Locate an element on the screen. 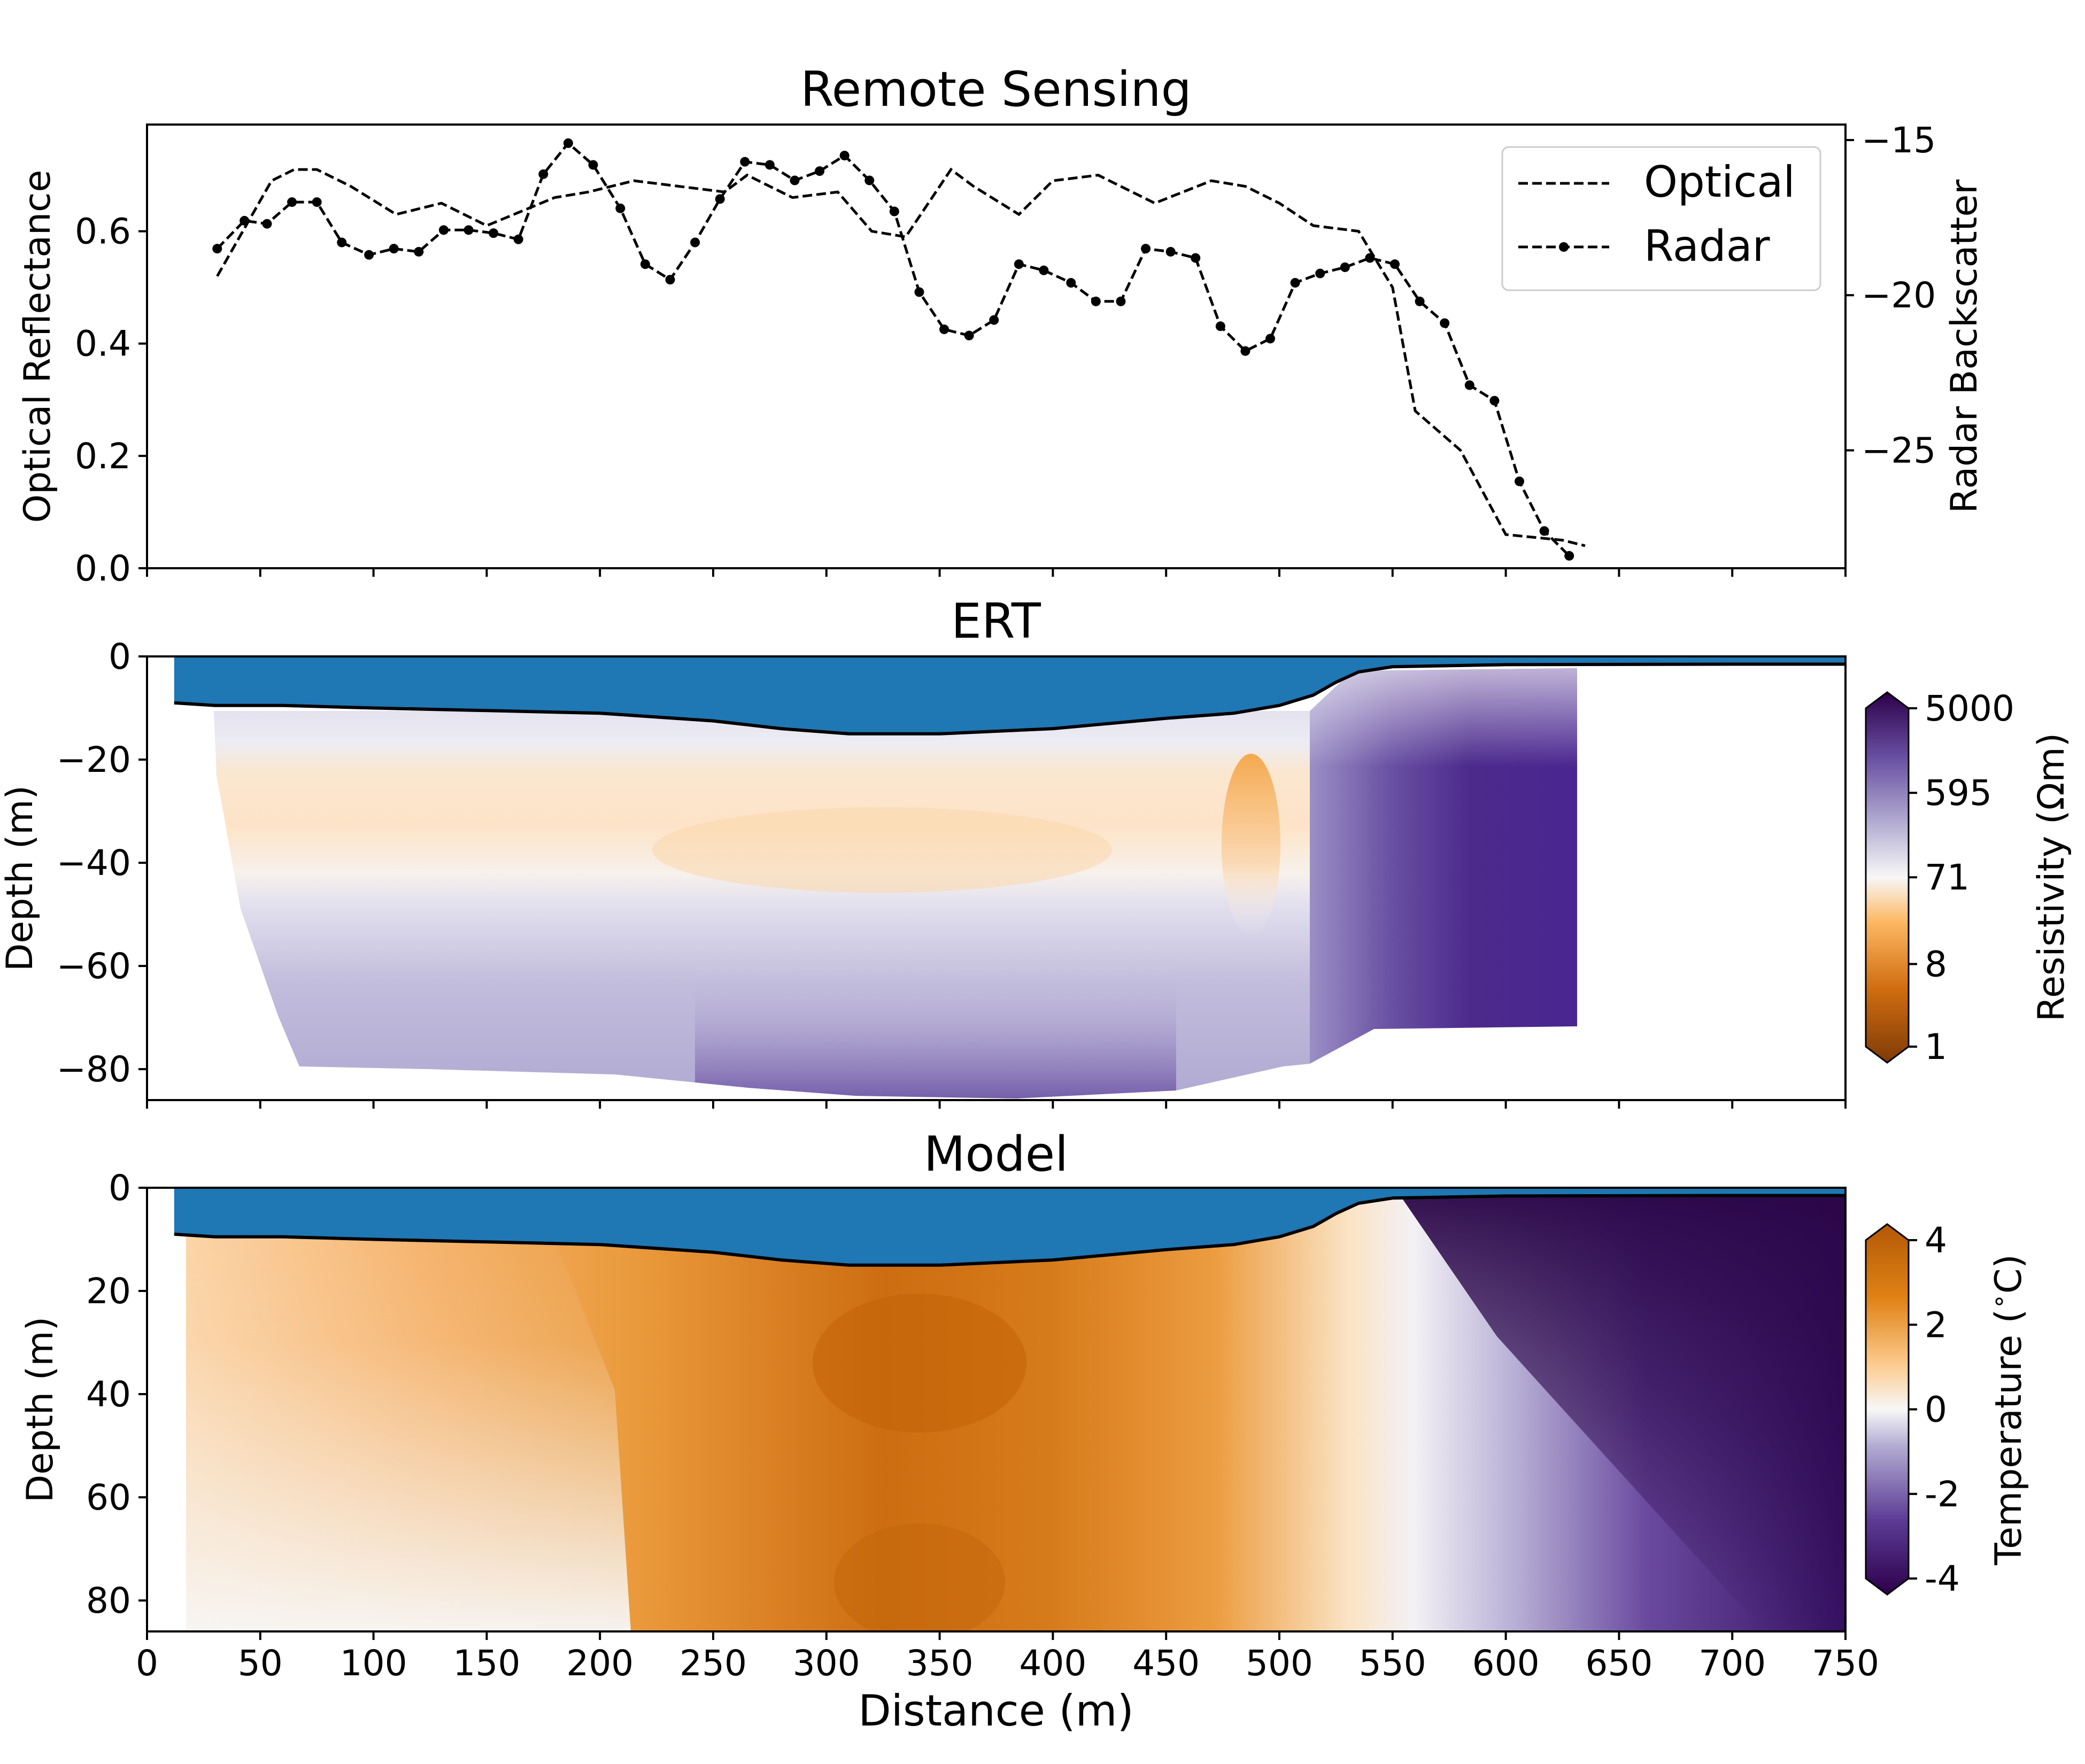 This screenshot has height=1764, width=2085. resistivity-colorbar-ticks: 1 8 71 595 5000 is located at coordinates (1961, 877).